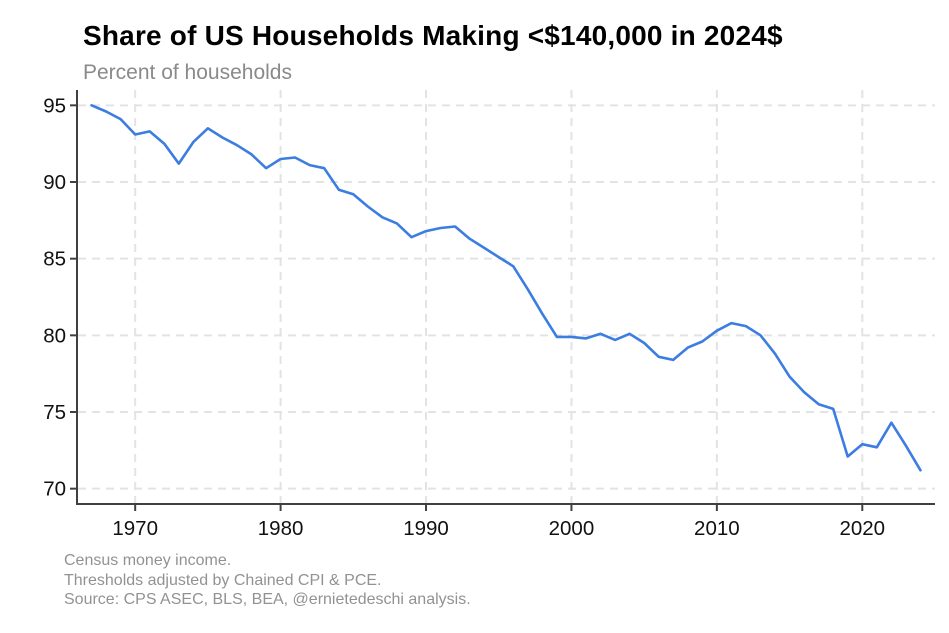 This screenshot has height=633, width=949. Describe the element at coordinates (135, 528) in the screenshot. I see `x-tick-label: 1970` at that location.